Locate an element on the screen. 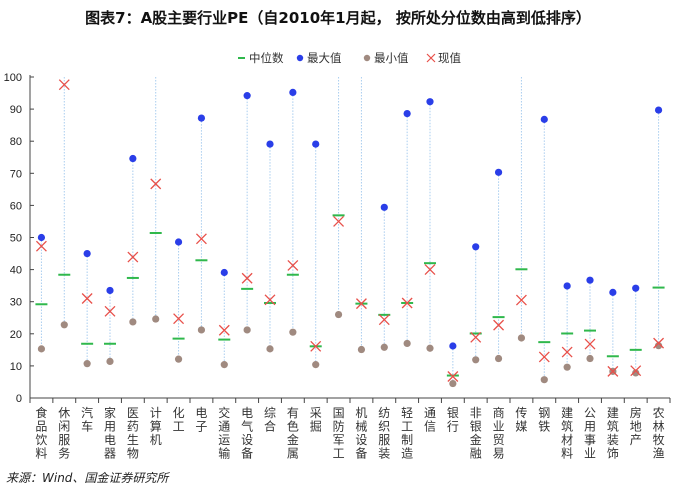 The image size is (676, 492). legend-min-icon is located at coordinates (367, 58).